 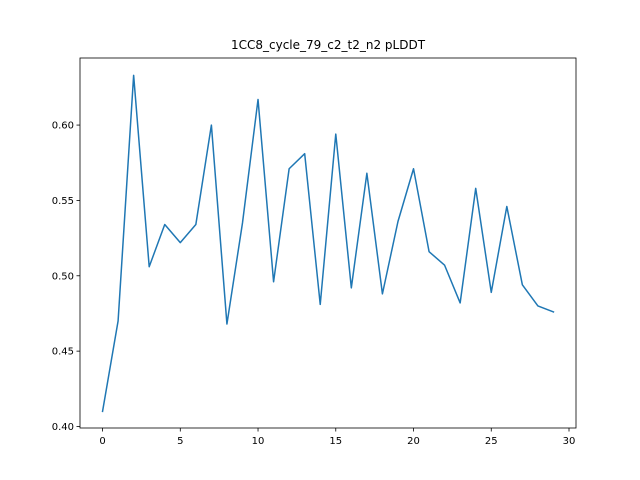 What do you see at coordinates (63, 352) in the screenshot?
I see `y-tick-label: 0.45` at bounding box center [63, 352].